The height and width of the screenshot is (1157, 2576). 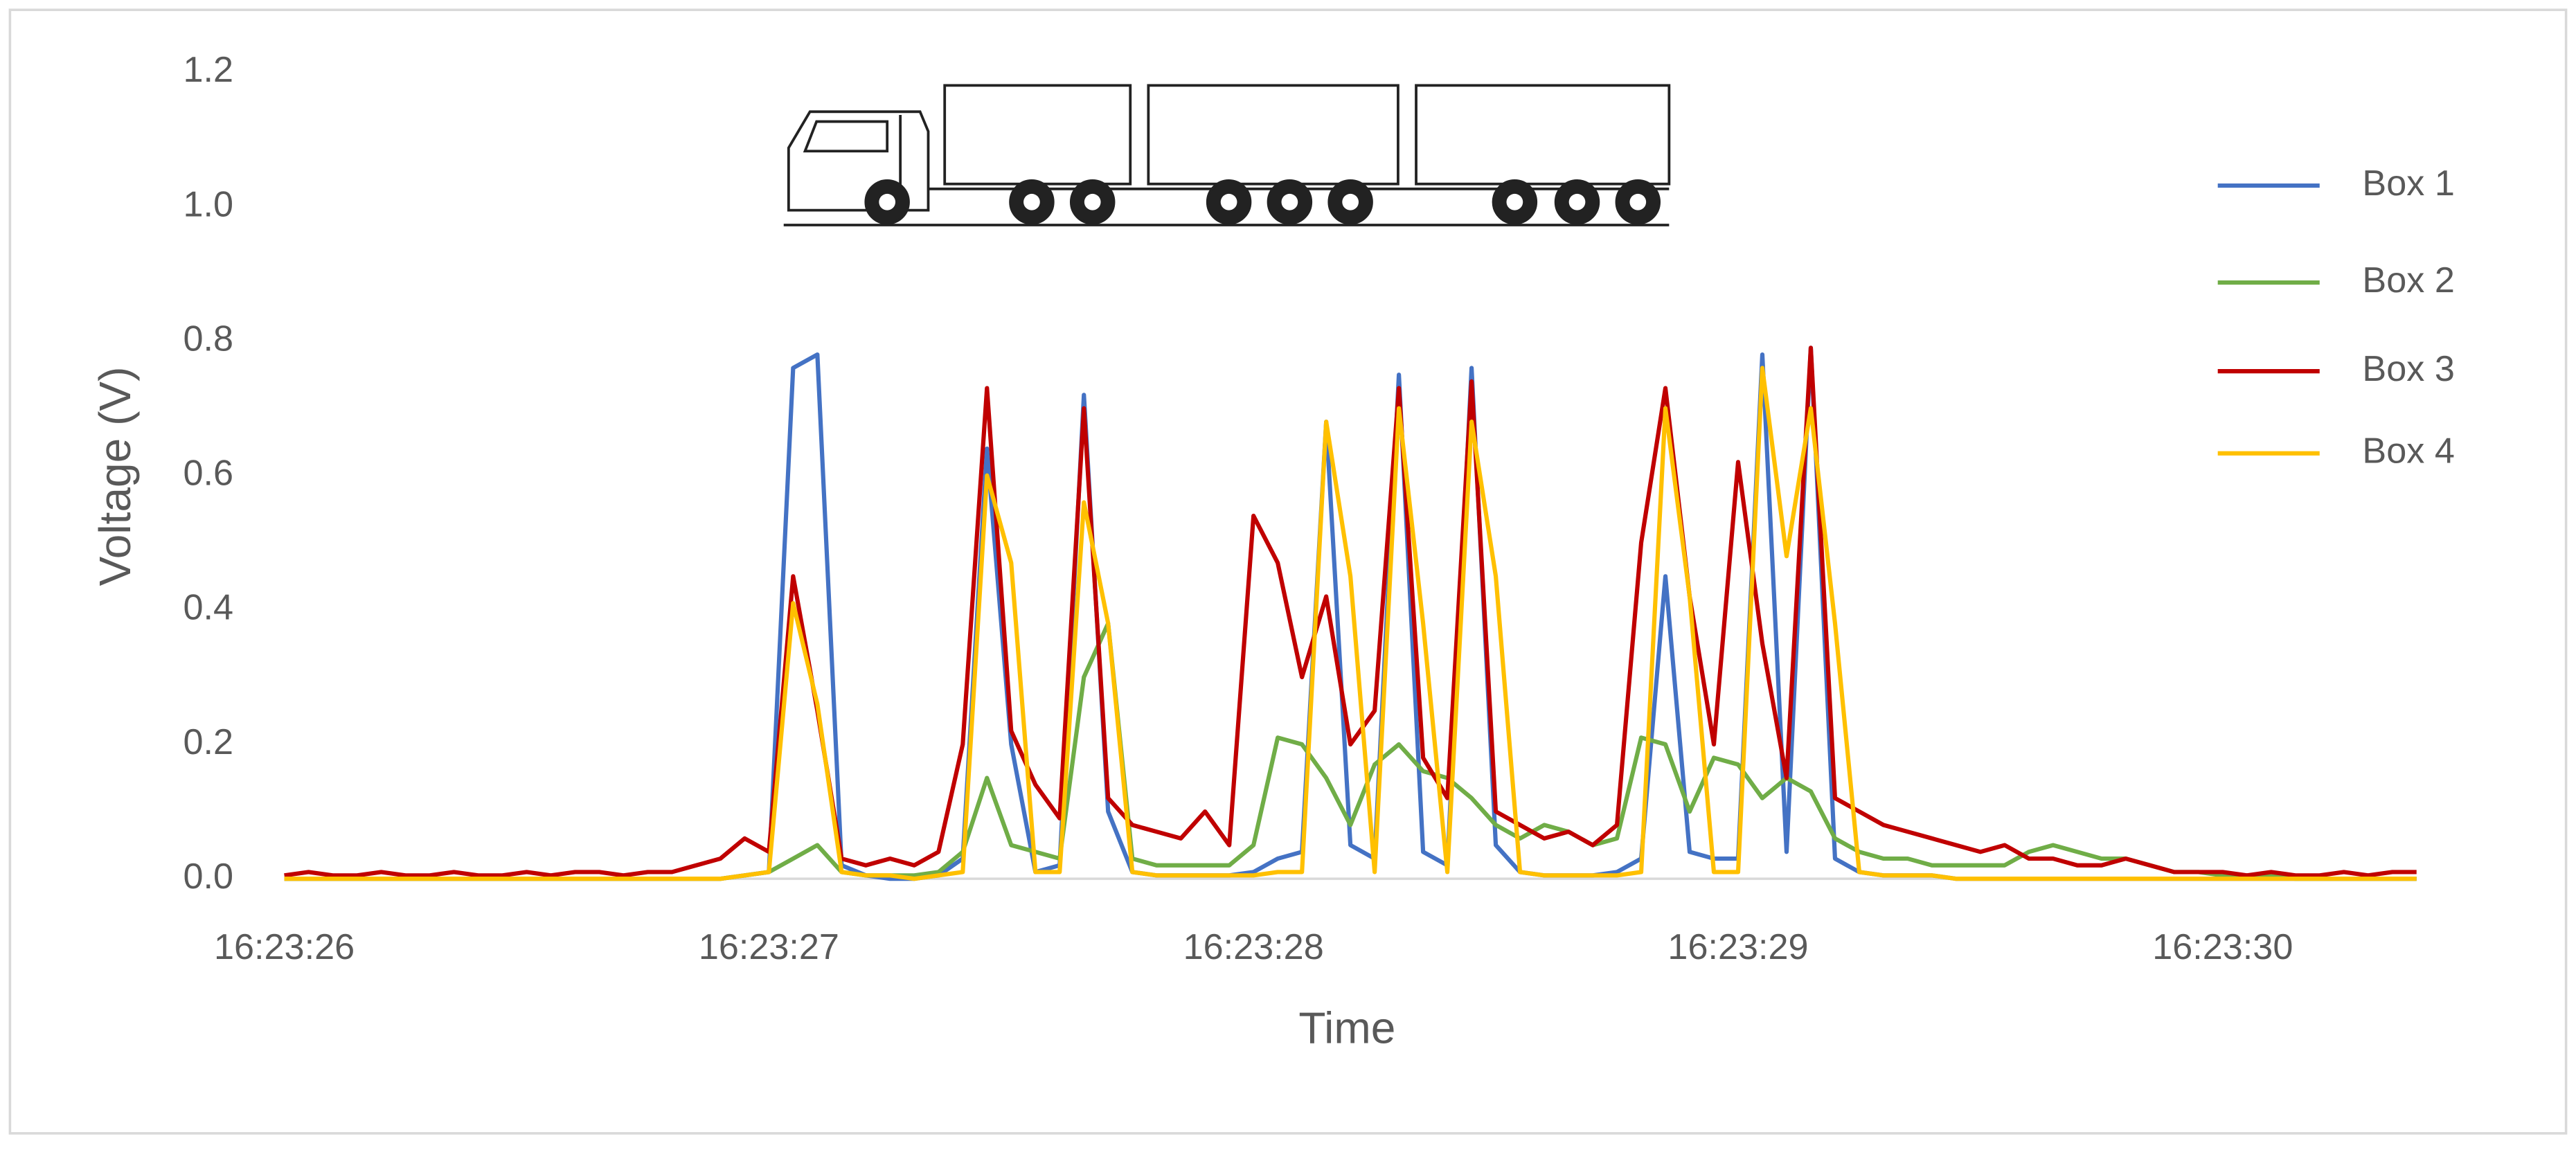 I want to click on legend-label: Box 1, so click(x=2408, y=183).